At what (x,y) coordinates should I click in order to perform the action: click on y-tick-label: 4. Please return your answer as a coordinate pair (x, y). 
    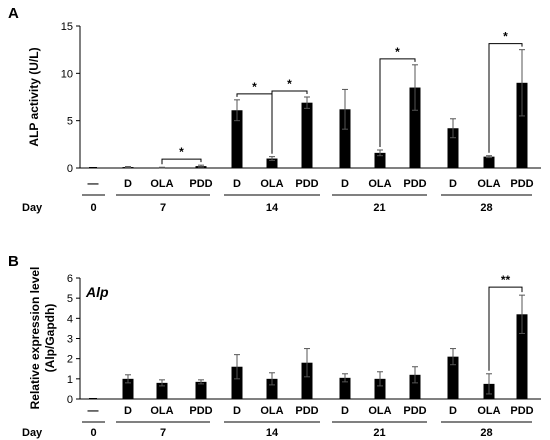
    Looking at the image, I should click on (70, 319).